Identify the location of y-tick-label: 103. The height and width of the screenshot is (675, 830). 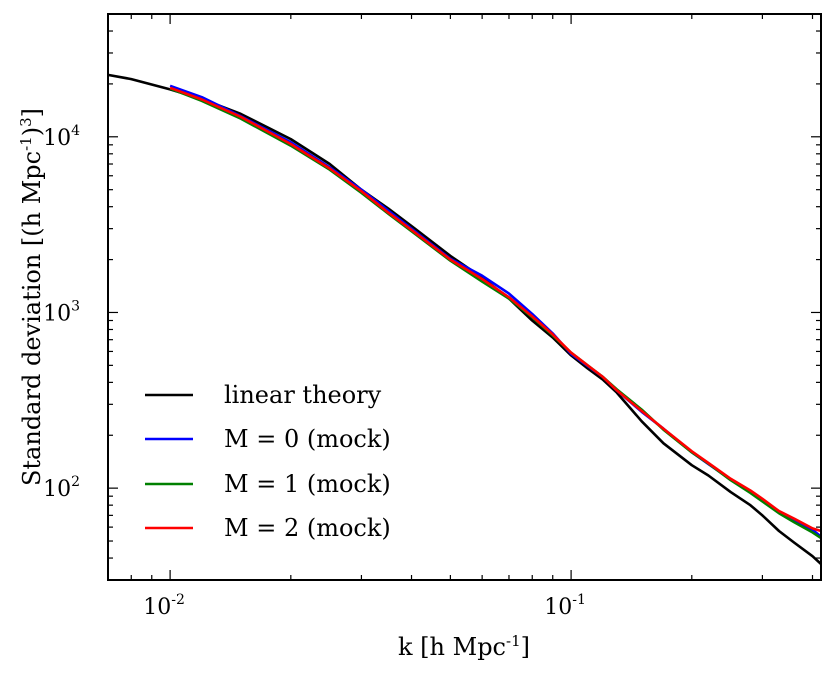
(61, 312).